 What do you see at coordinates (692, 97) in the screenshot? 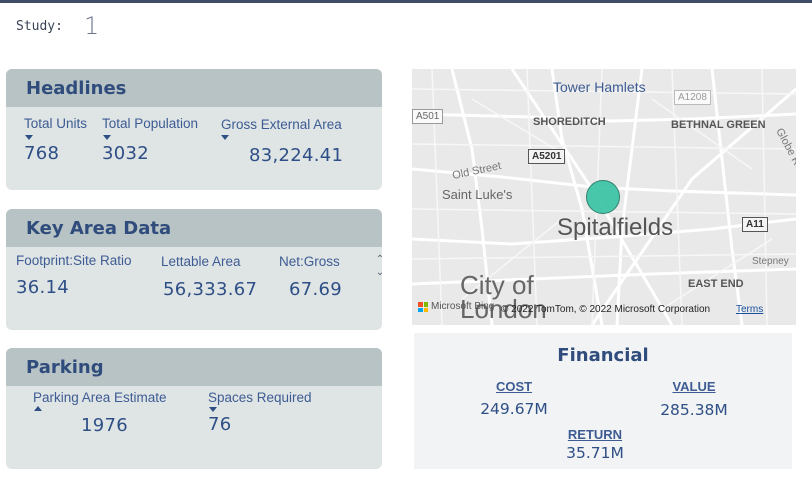
I see `road-a1208: A1208` at bounding box center [692, 97].